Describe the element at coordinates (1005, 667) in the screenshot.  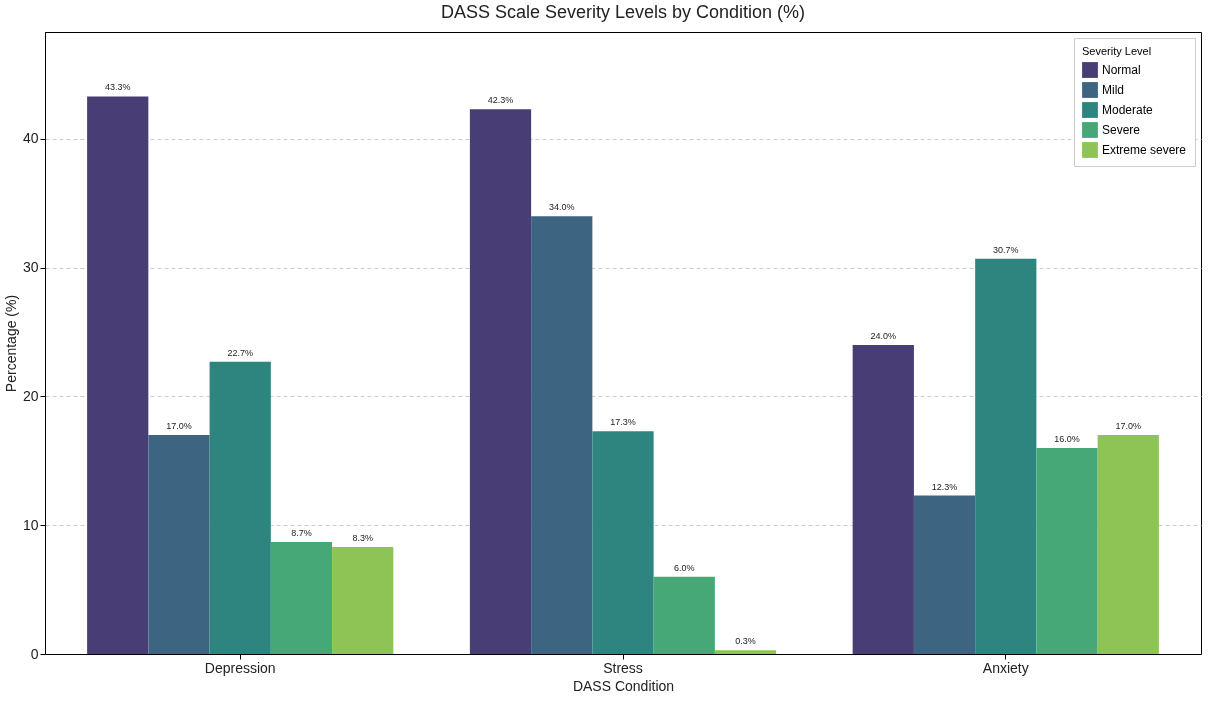
I see `x-tick-label: Anxiety` at that location.